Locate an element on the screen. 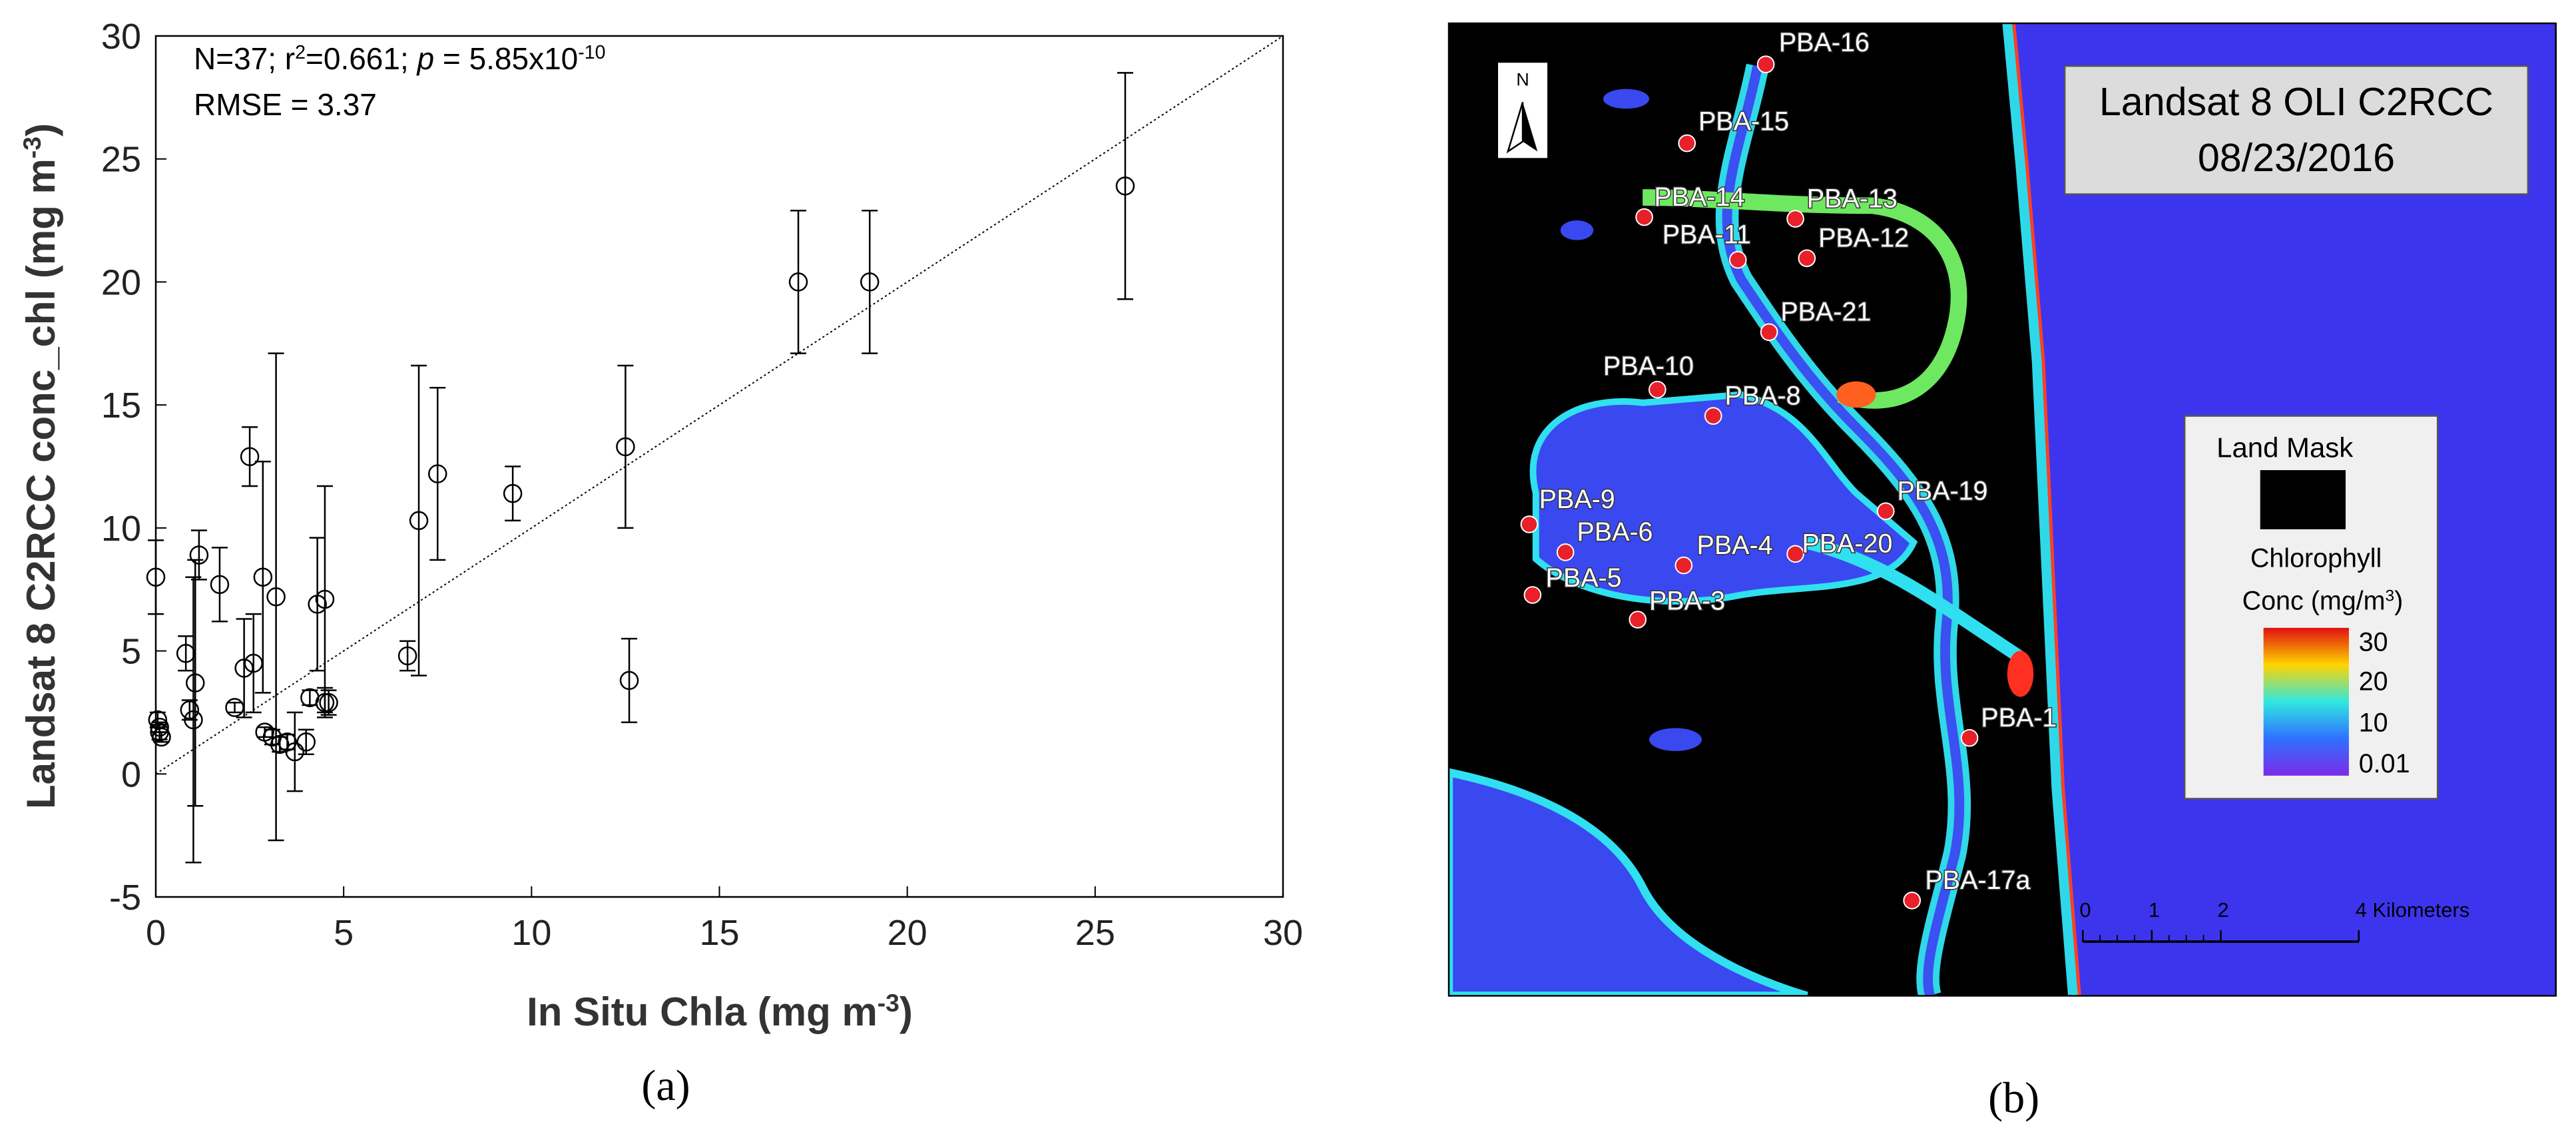 This screenshot has width=2576, height=1132. legend-subtitle: Chlorophyll is located at coordinates (2316, 558).